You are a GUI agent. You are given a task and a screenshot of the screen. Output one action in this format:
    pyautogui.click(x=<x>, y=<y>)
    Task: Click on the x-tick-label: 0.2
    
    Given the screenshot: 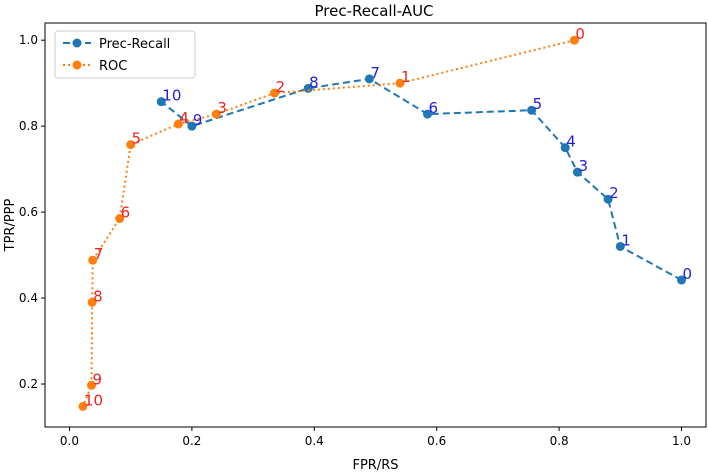 What is the action you would take?
    pyautogui.click(x=191, y=441)
    